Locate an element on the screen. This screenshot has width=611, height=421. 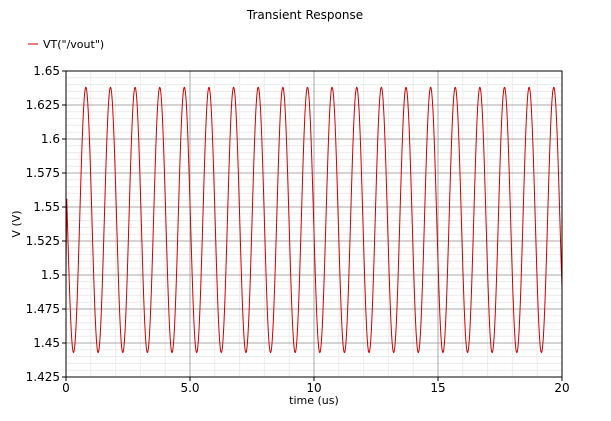
y-tick-label: 1.575 is located at coordinates (43, 173).